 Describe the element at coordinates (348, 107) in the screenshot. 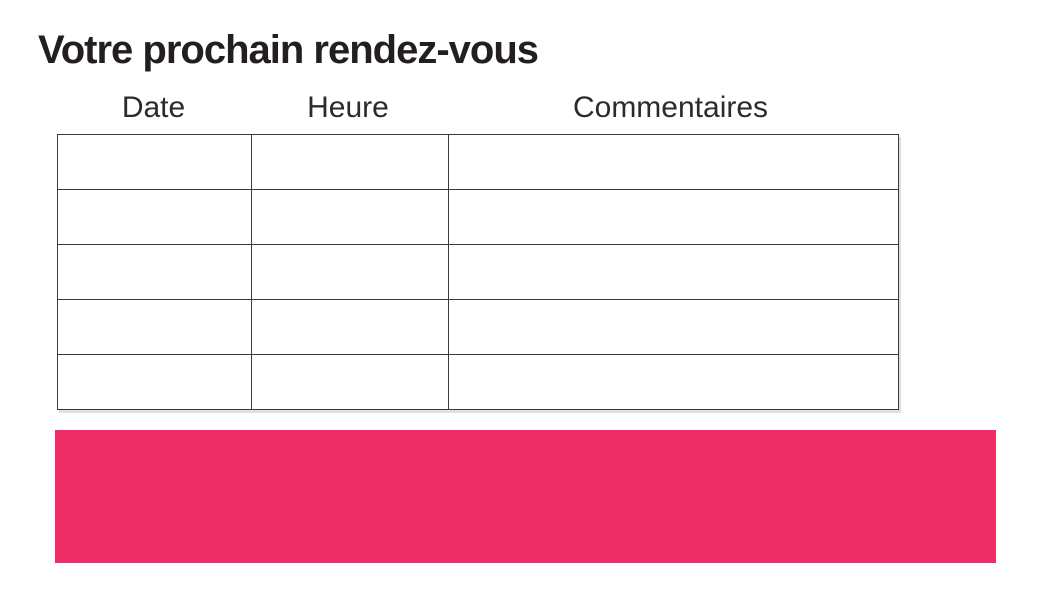

I see `column-header-heure: Heure` at that location.